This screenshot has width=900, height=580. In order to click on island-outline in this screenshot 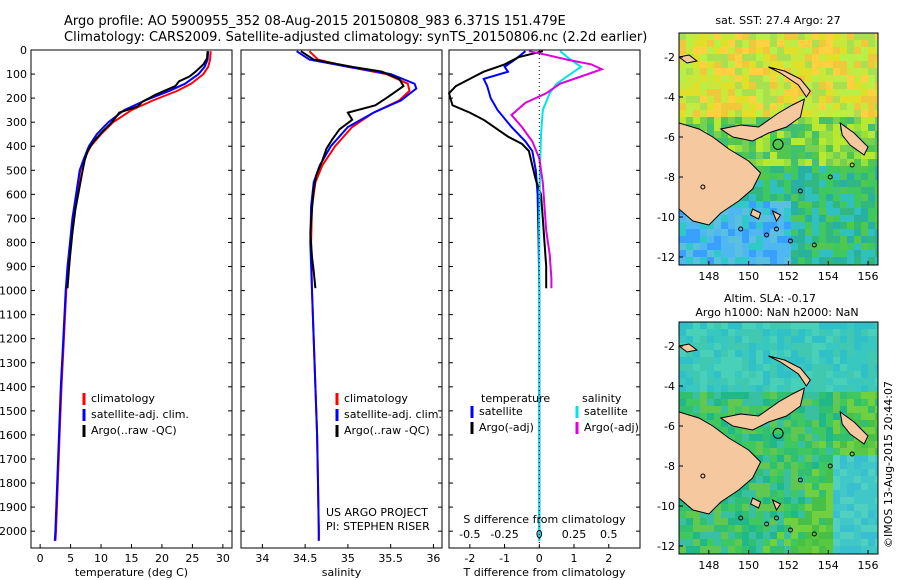, I will do `click(741, 518)`.